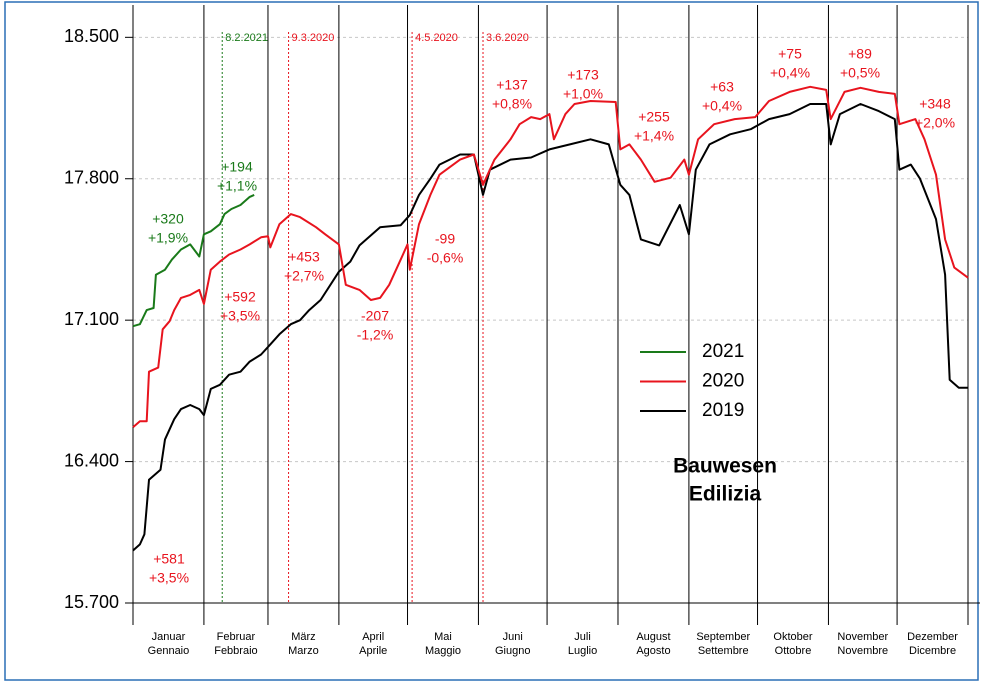 This screenshot has width=981, height=684. Describe the element at coordinates (653, 651) in the screenshot. I see `month-label: Agosto` at that location.